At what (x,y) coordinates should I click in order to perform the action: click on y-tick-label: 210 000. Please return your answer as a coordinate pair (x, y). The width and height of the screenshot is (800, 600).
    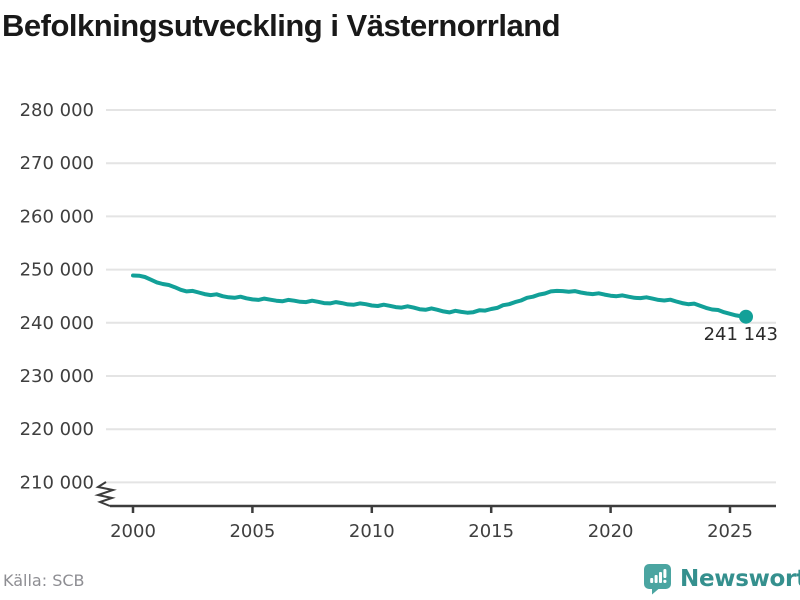
    Looking at the image, I should click on (57, 482).